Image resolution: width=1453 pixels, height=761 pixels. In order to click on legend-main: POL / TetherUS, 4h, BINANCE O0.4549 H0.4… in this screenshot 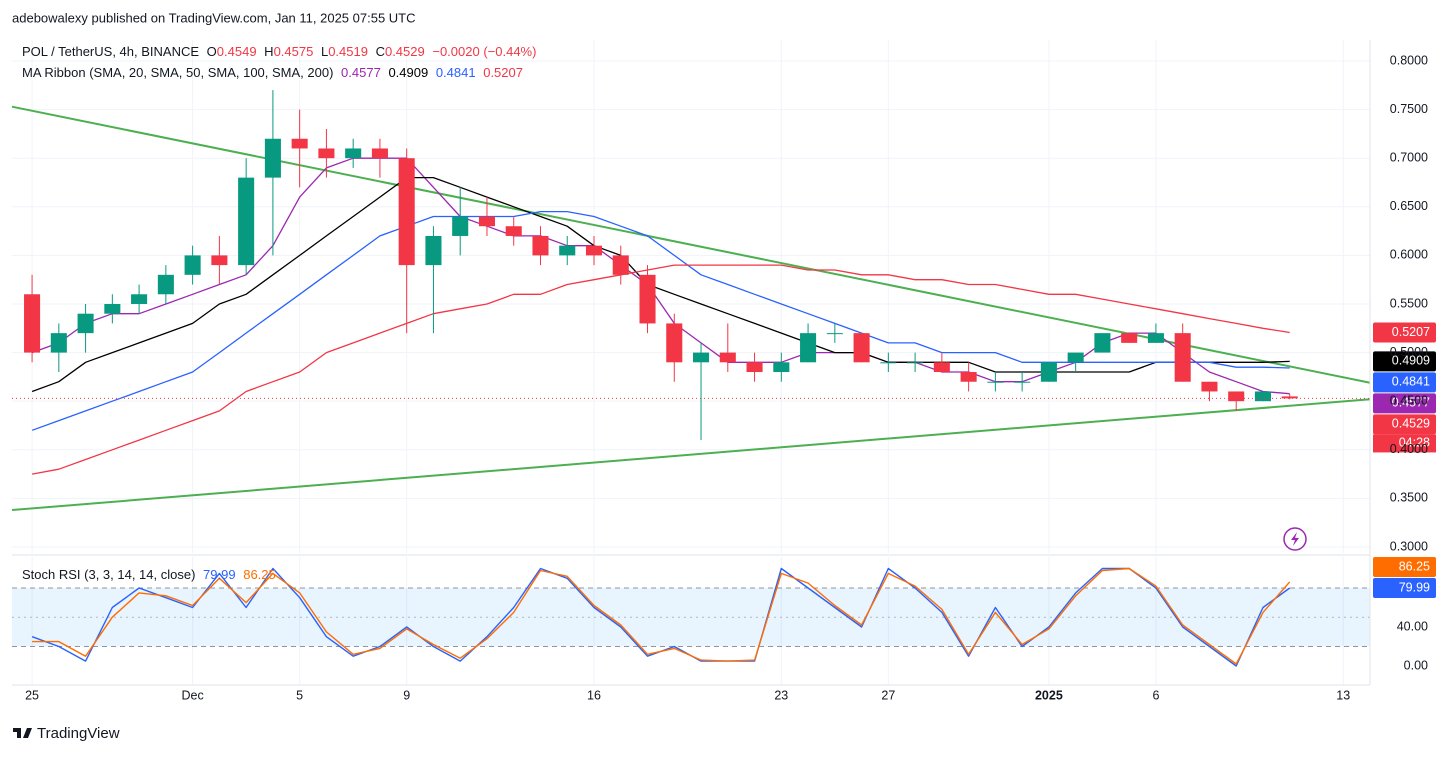, I will do `click(279, 51)`.